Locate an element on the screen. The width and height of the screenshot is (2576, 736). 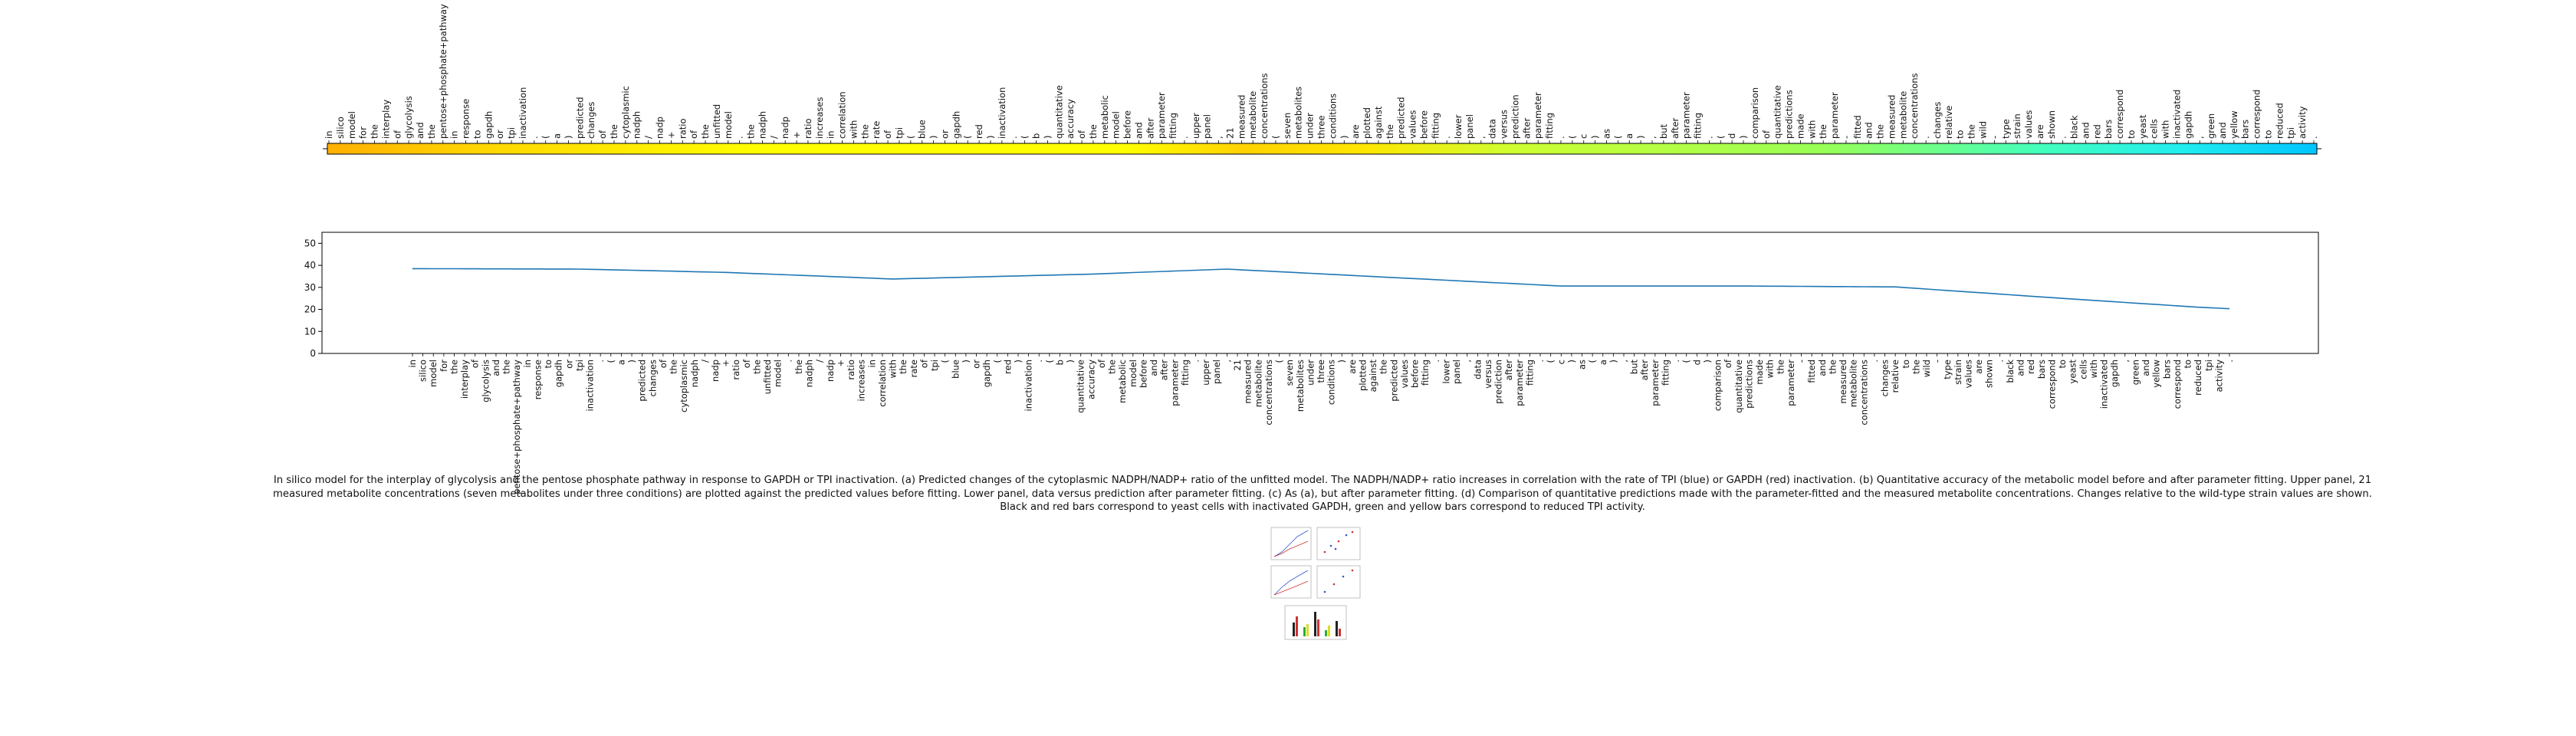
heatmap-token-label: red is located at coordinates (979, 131).